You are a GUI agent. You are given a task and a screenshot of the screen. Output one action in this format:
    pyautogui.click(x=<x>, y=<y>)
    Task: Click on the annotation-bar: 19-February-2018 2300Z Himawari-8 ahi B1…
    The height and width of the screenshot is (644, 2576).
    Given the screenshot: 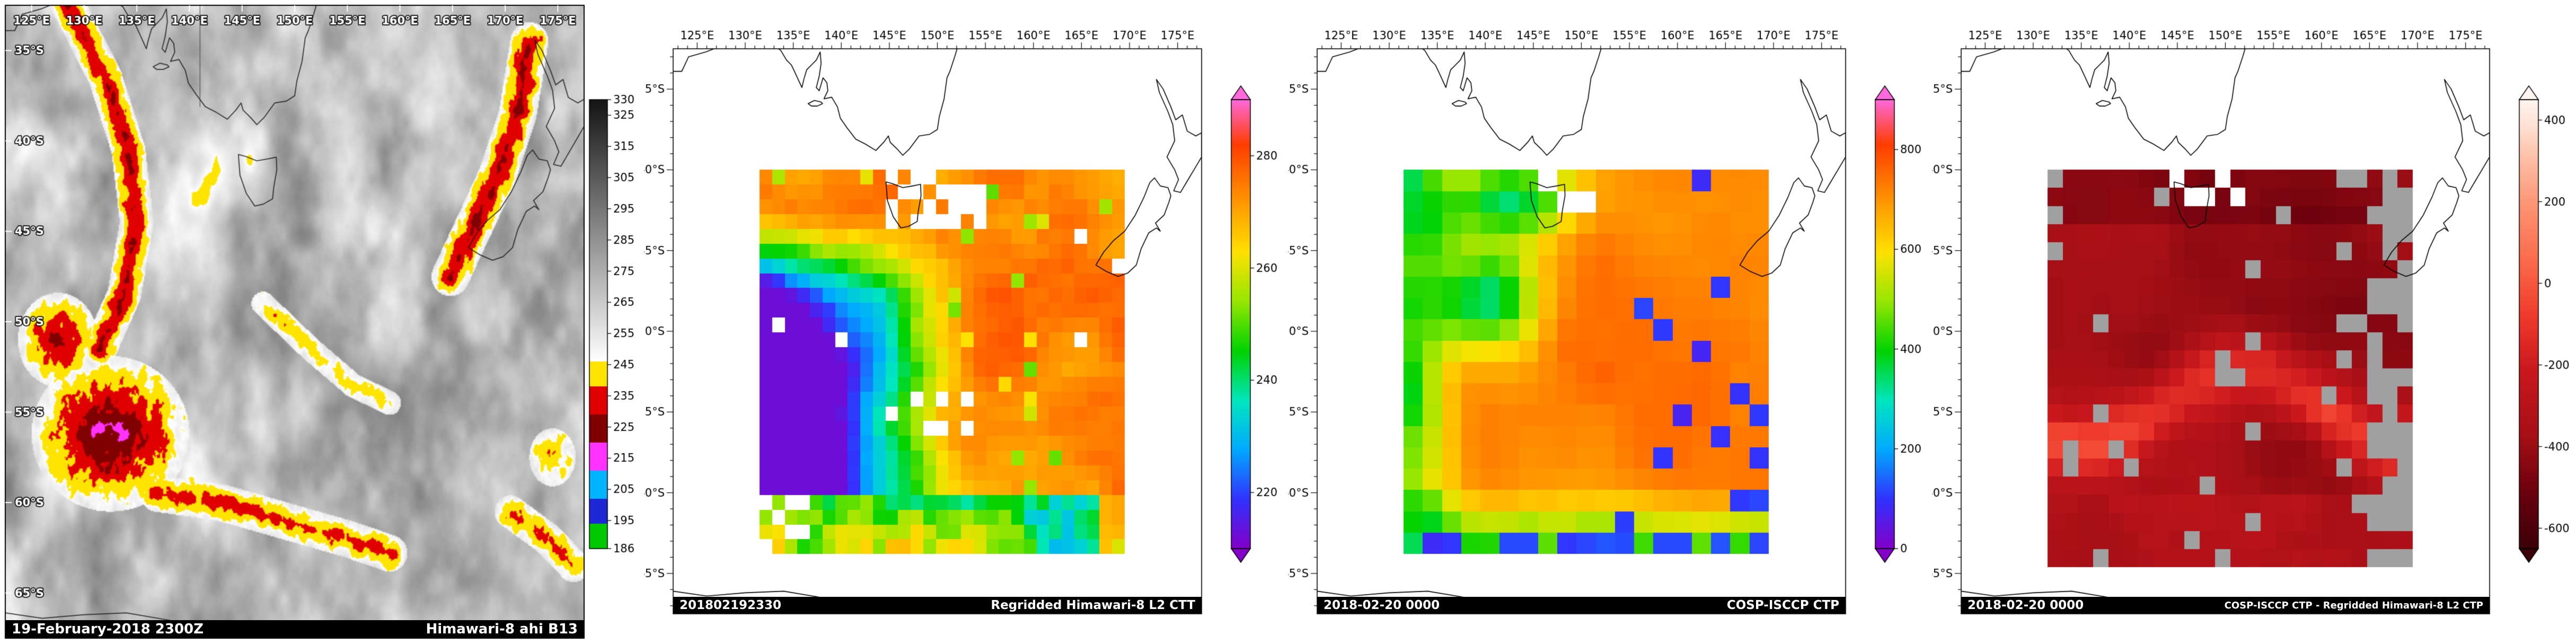 What is the action you would take?
    pyautogui.click(x=294, y=629)
    